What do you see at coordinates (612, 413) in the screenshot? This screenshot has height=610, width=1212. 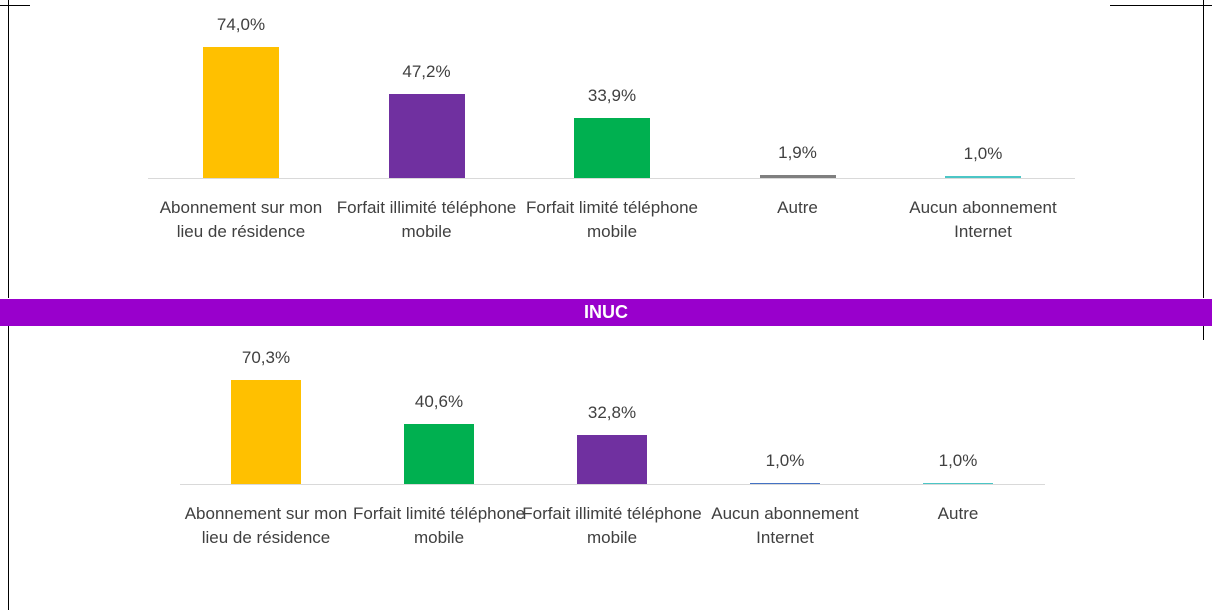 I see `value-label: 32,8%` at bounding box center [612, 413].